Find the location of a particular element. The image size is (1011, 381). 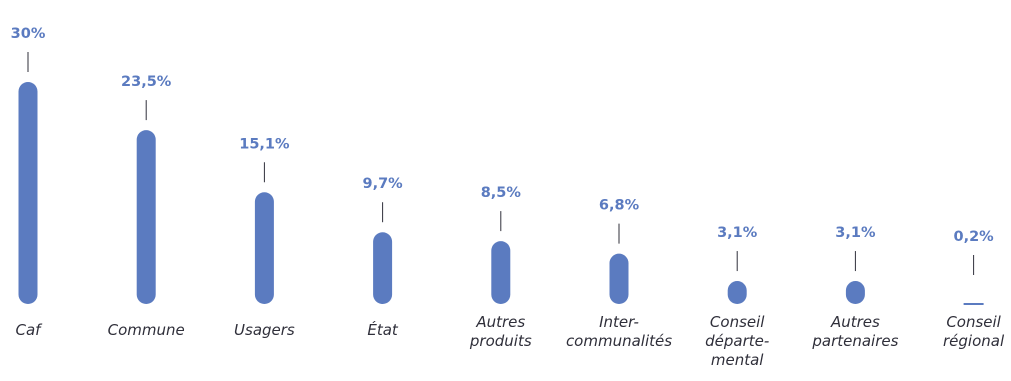

category-label-line: partenaires is located at coordinates (854, 341).